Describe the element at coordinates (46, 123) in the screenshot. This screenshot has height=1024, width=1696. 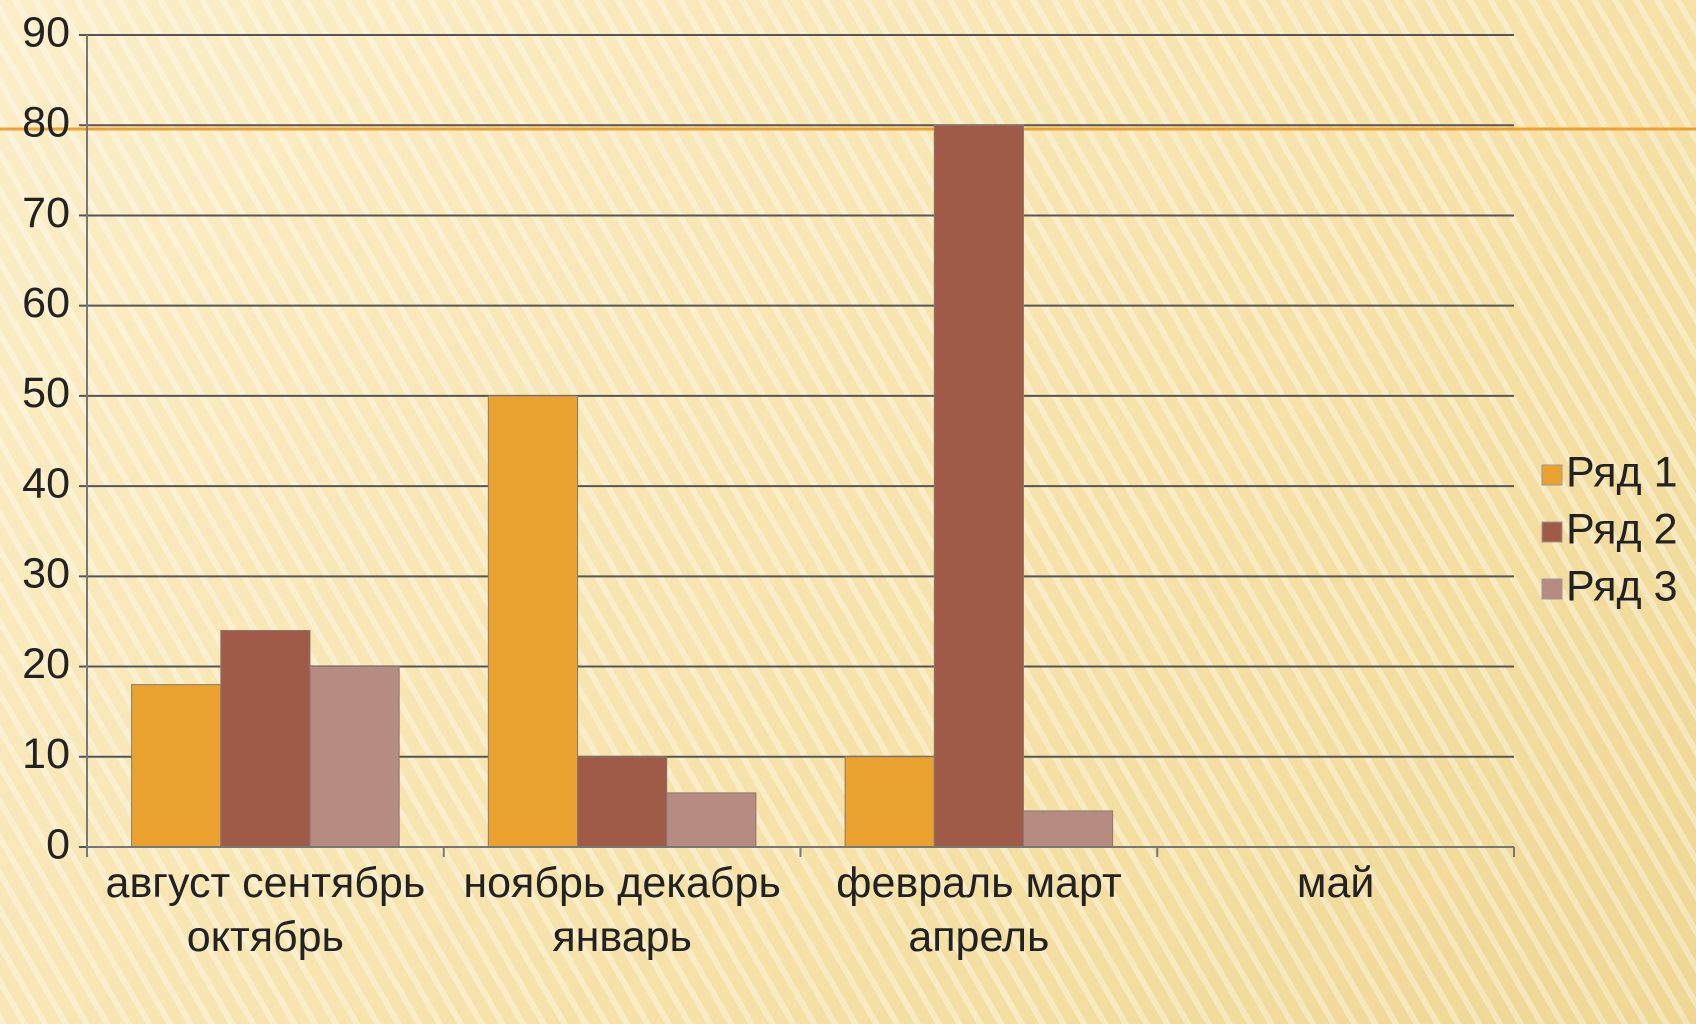
I see `y-tick-label: 80` at that location.